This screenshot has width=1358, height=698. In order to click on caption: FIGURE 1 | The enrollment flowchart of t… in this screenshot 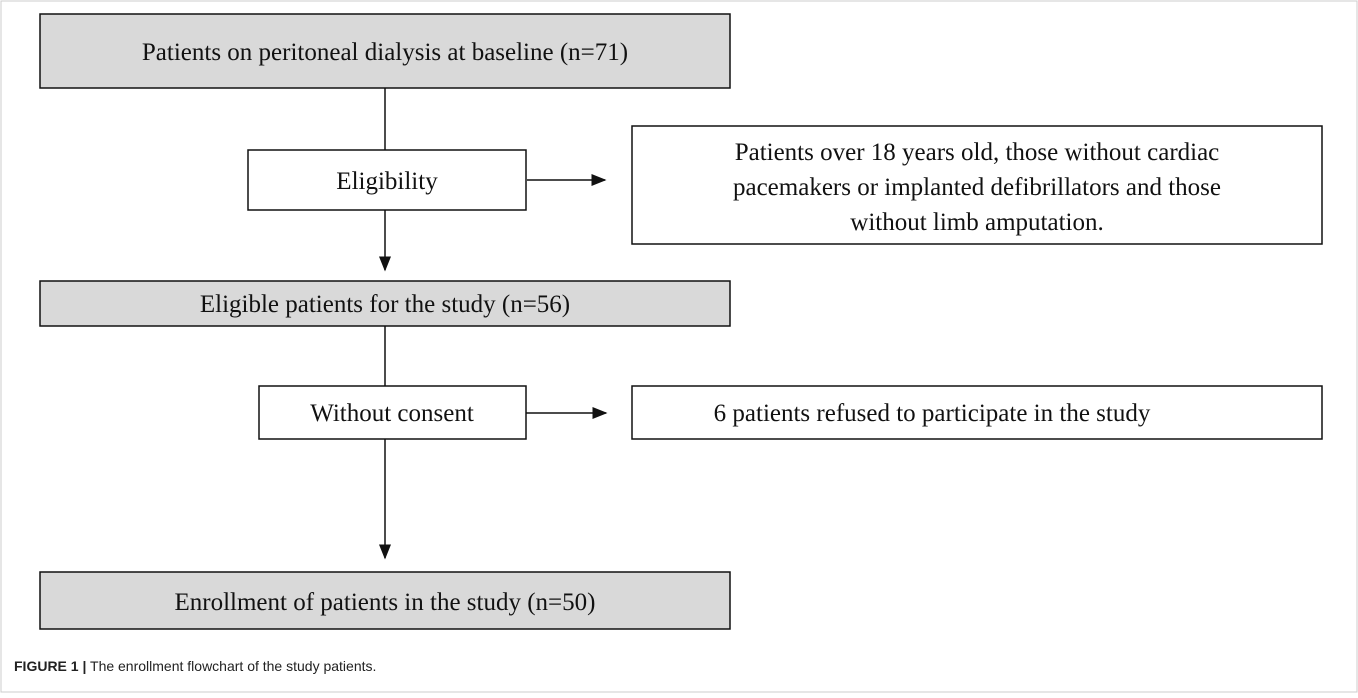, I will do `click(195, 666)`.